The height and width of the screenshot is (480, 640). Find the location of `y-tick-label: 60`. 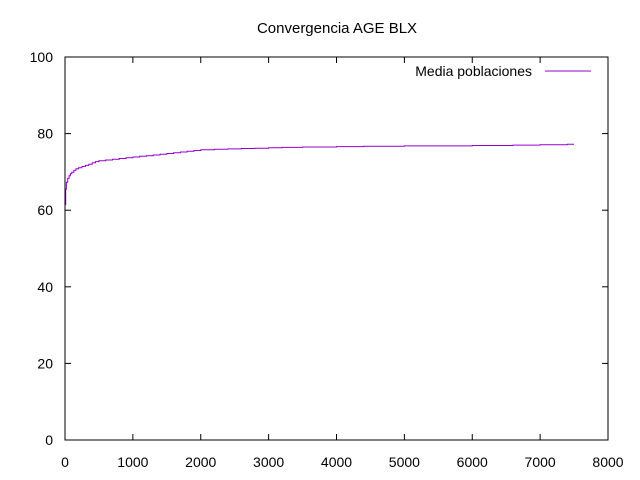

y-tick-label: 60 is located at coordinates (45, 210).